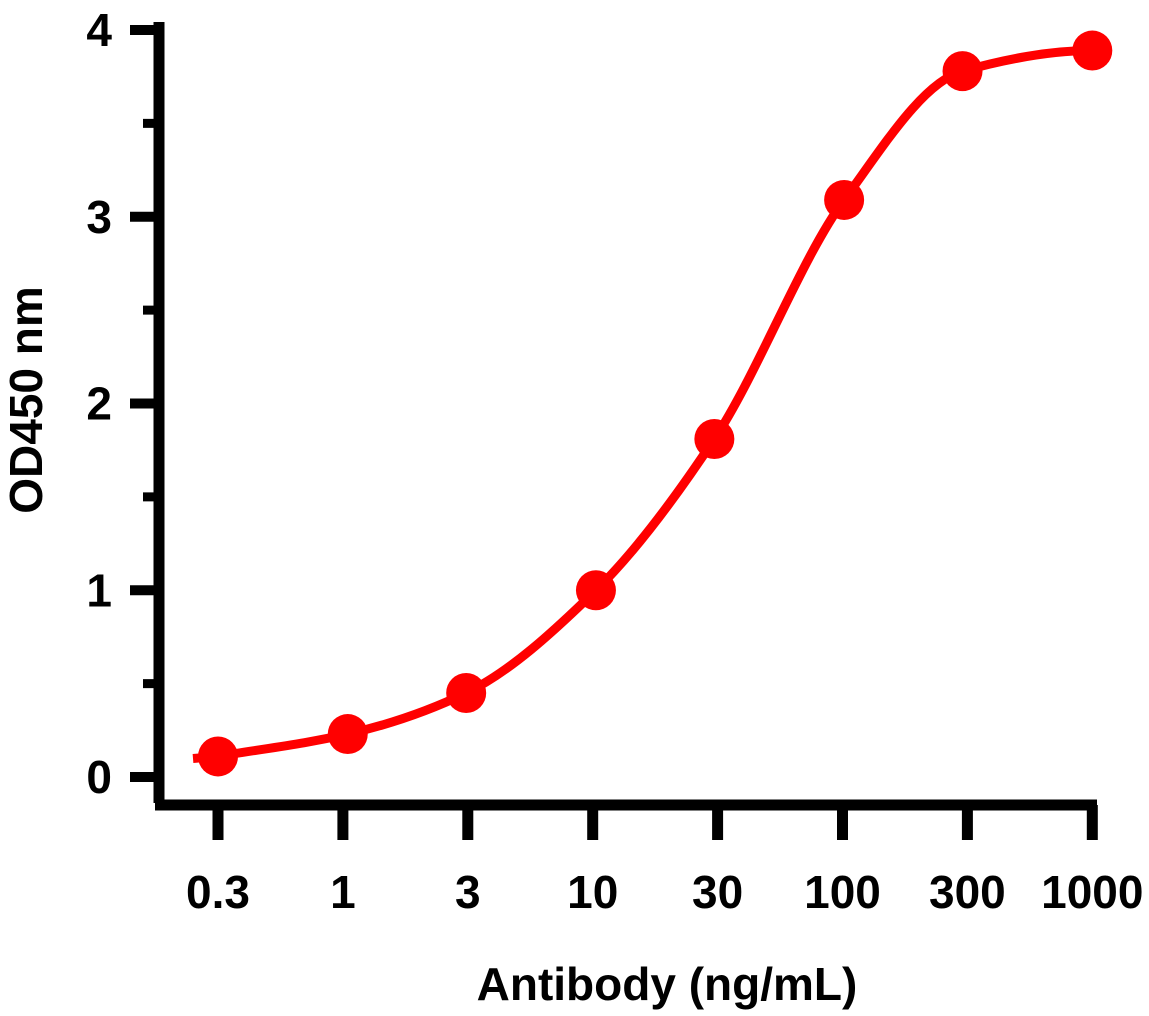 This screenshot has height=1016, width=1149. Describe the element at coordinates (667, 984) in the screenshot. I see `x-axis-title: Antibody (ng/mL)` at that location.